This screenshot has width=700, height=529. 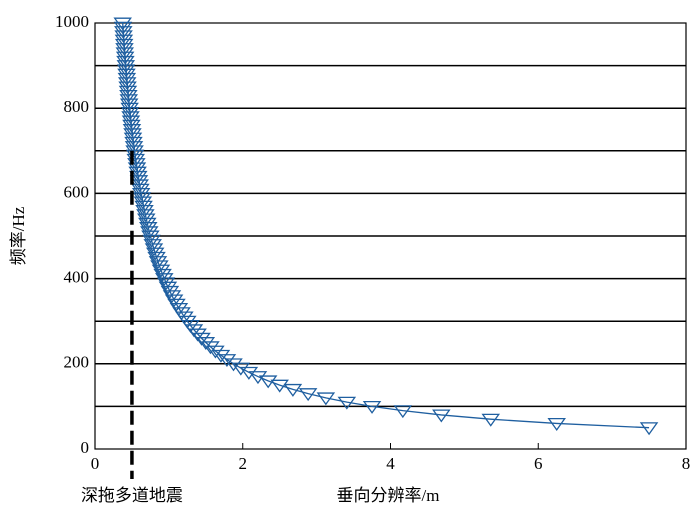 What do you see at coordinates (77, 277) in the screenshot?
I see `y-tick-label: 400` at bounding box center [77, 277].